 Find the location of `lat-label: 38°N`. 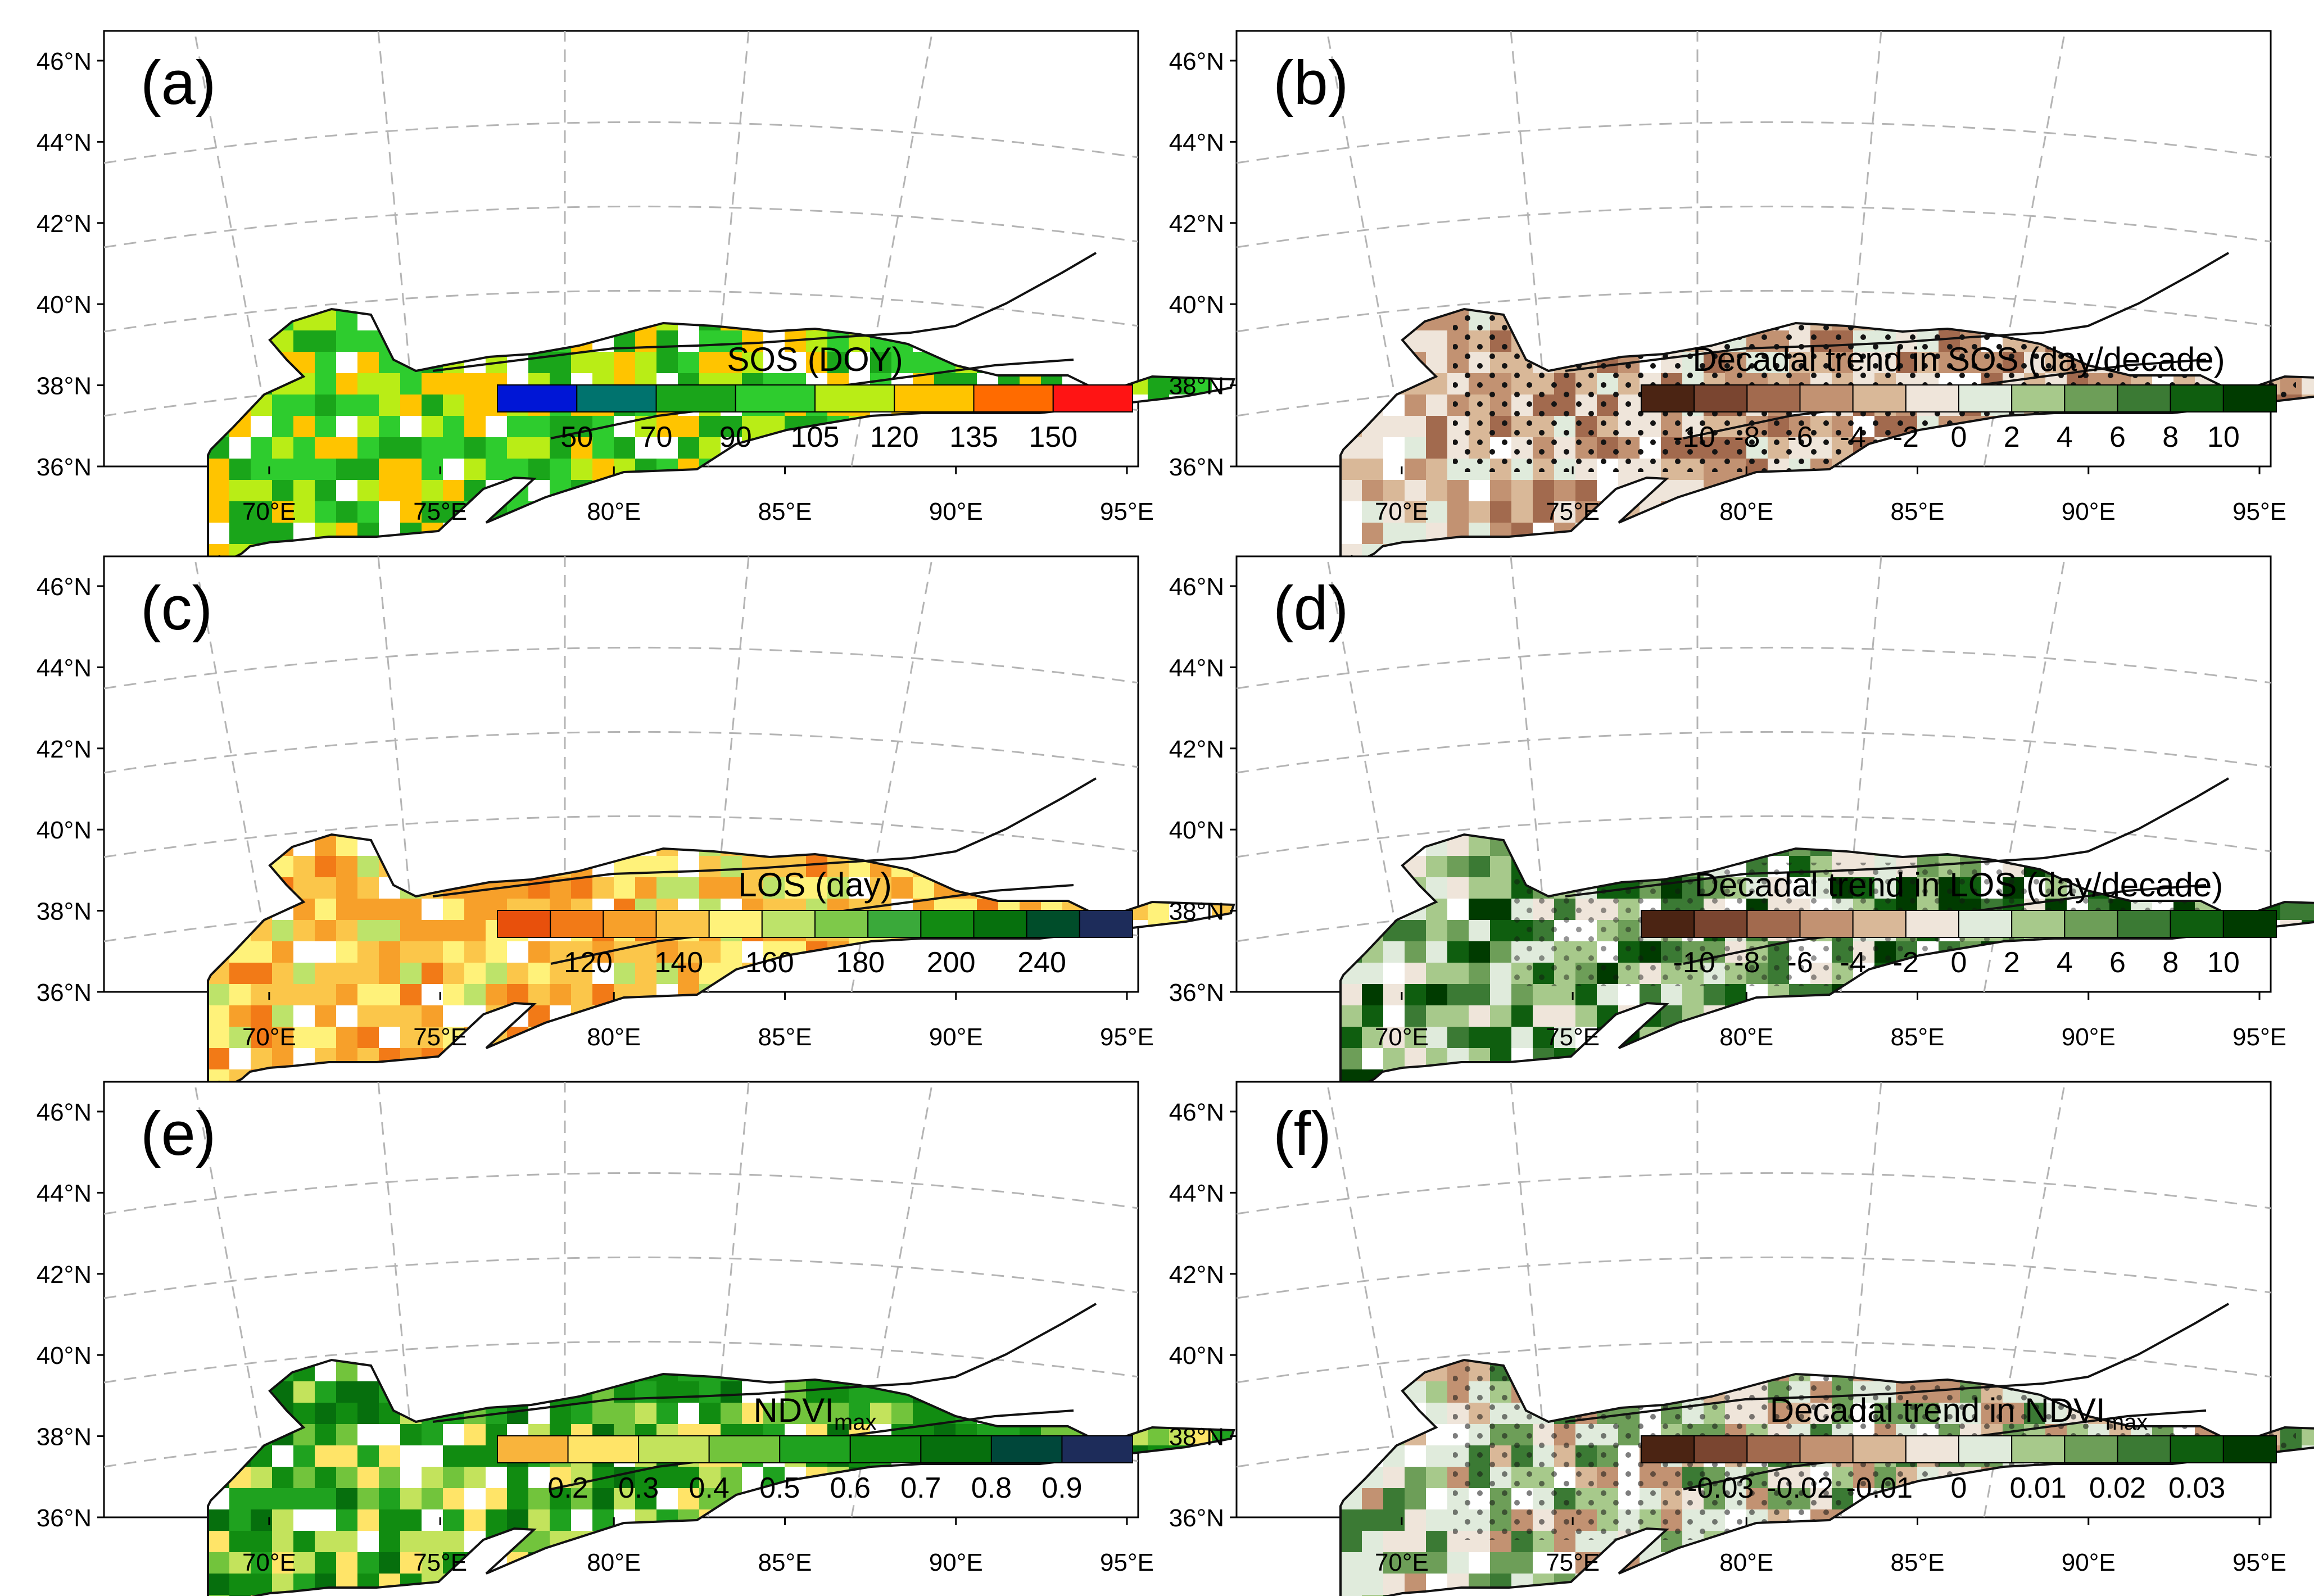

lat-label: 38°N is located at coordinates (64, 386).